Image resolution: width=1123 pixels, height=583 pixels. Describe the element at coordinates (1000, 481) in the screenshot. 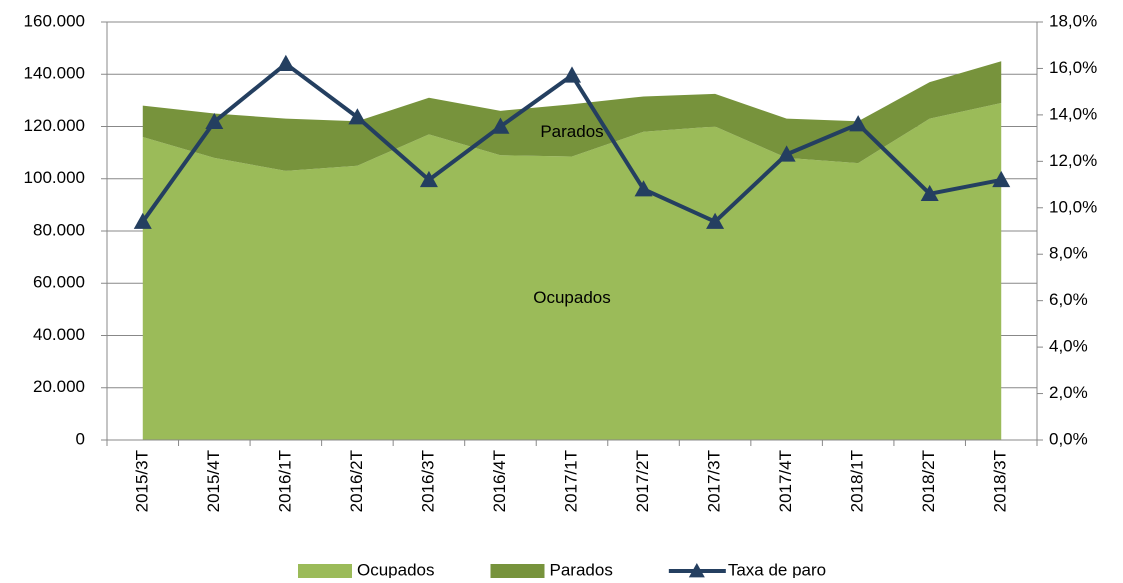

I see `x-tick-label: 2018/3T` at that location.